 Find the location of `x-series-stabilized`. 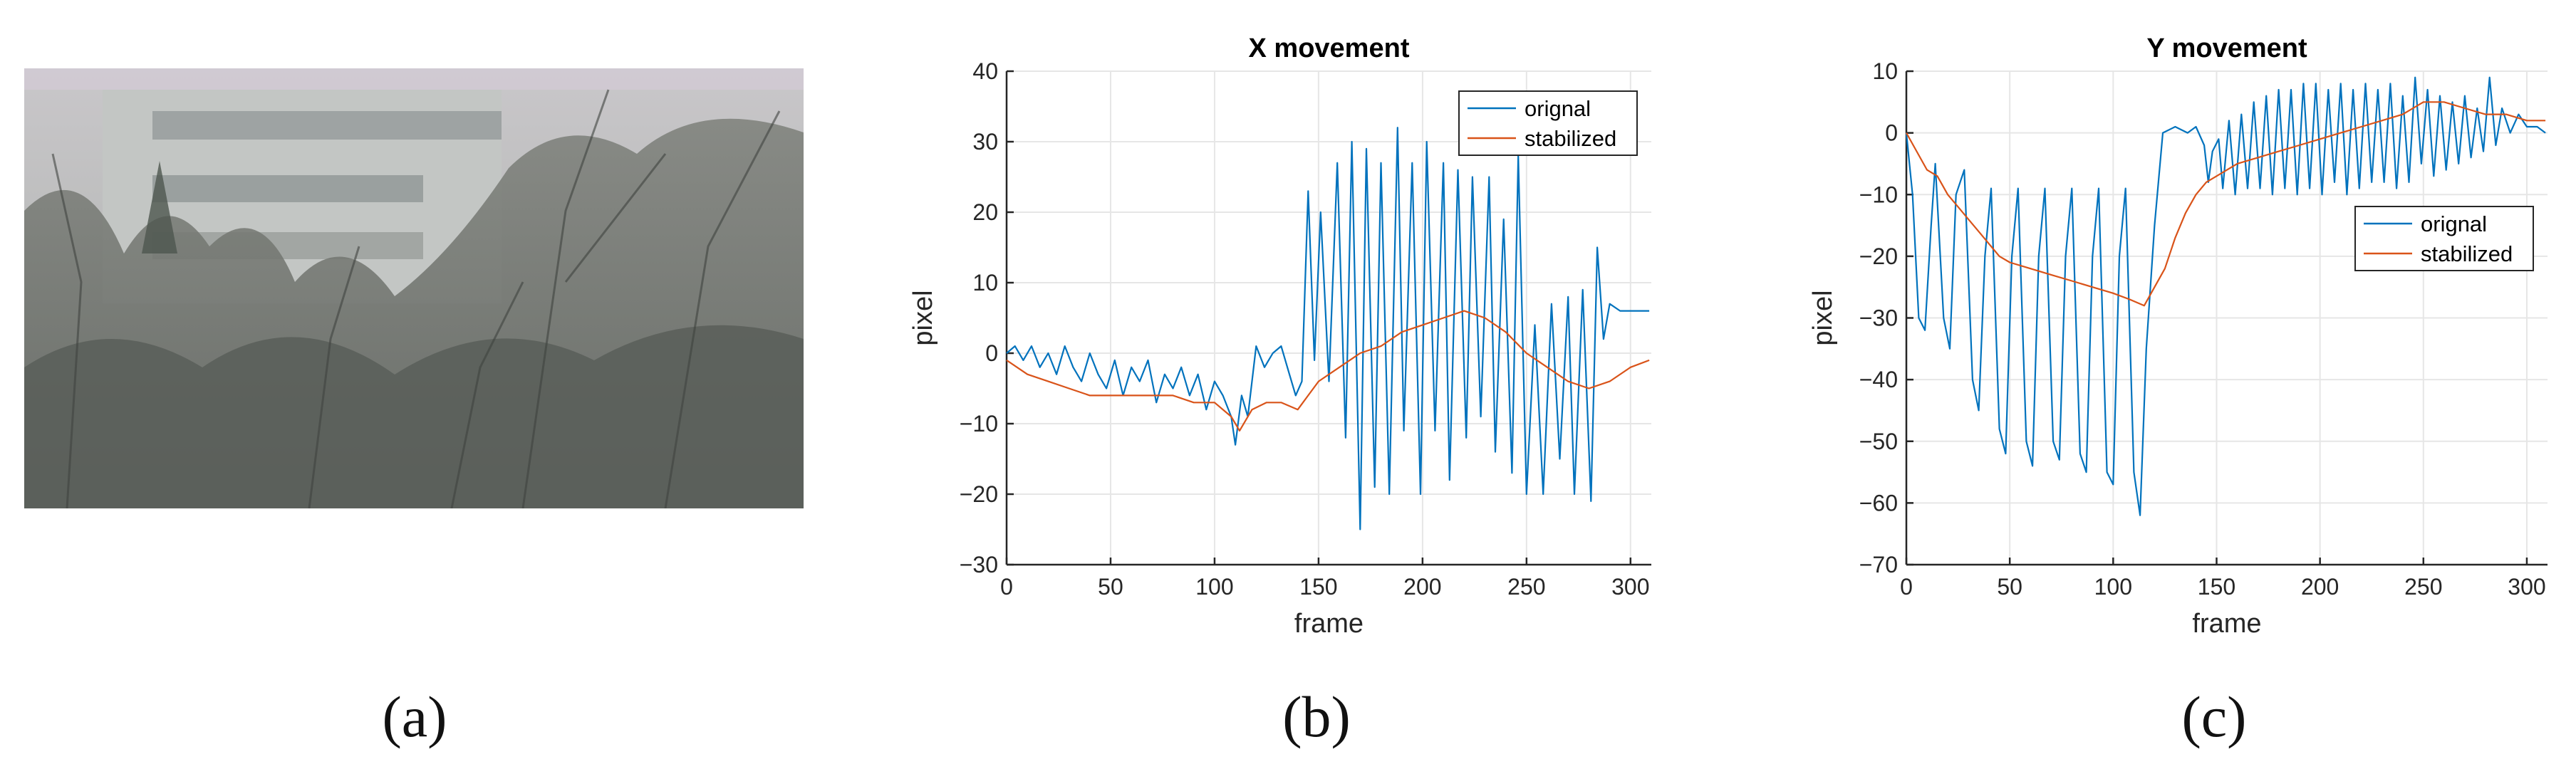

x-series-stabilized is located at coordinates (1328, 371).